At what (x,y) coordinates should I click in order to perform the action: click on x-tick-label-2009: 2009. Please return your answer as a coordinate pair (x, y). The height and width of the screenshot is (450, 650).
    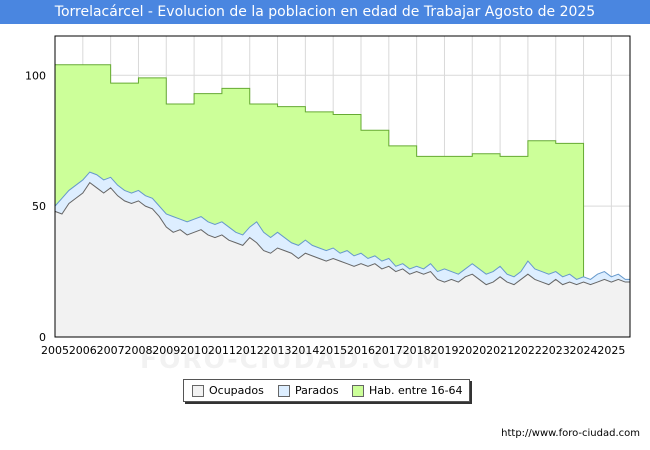
    Looking at the image, I should click on (166, 350).